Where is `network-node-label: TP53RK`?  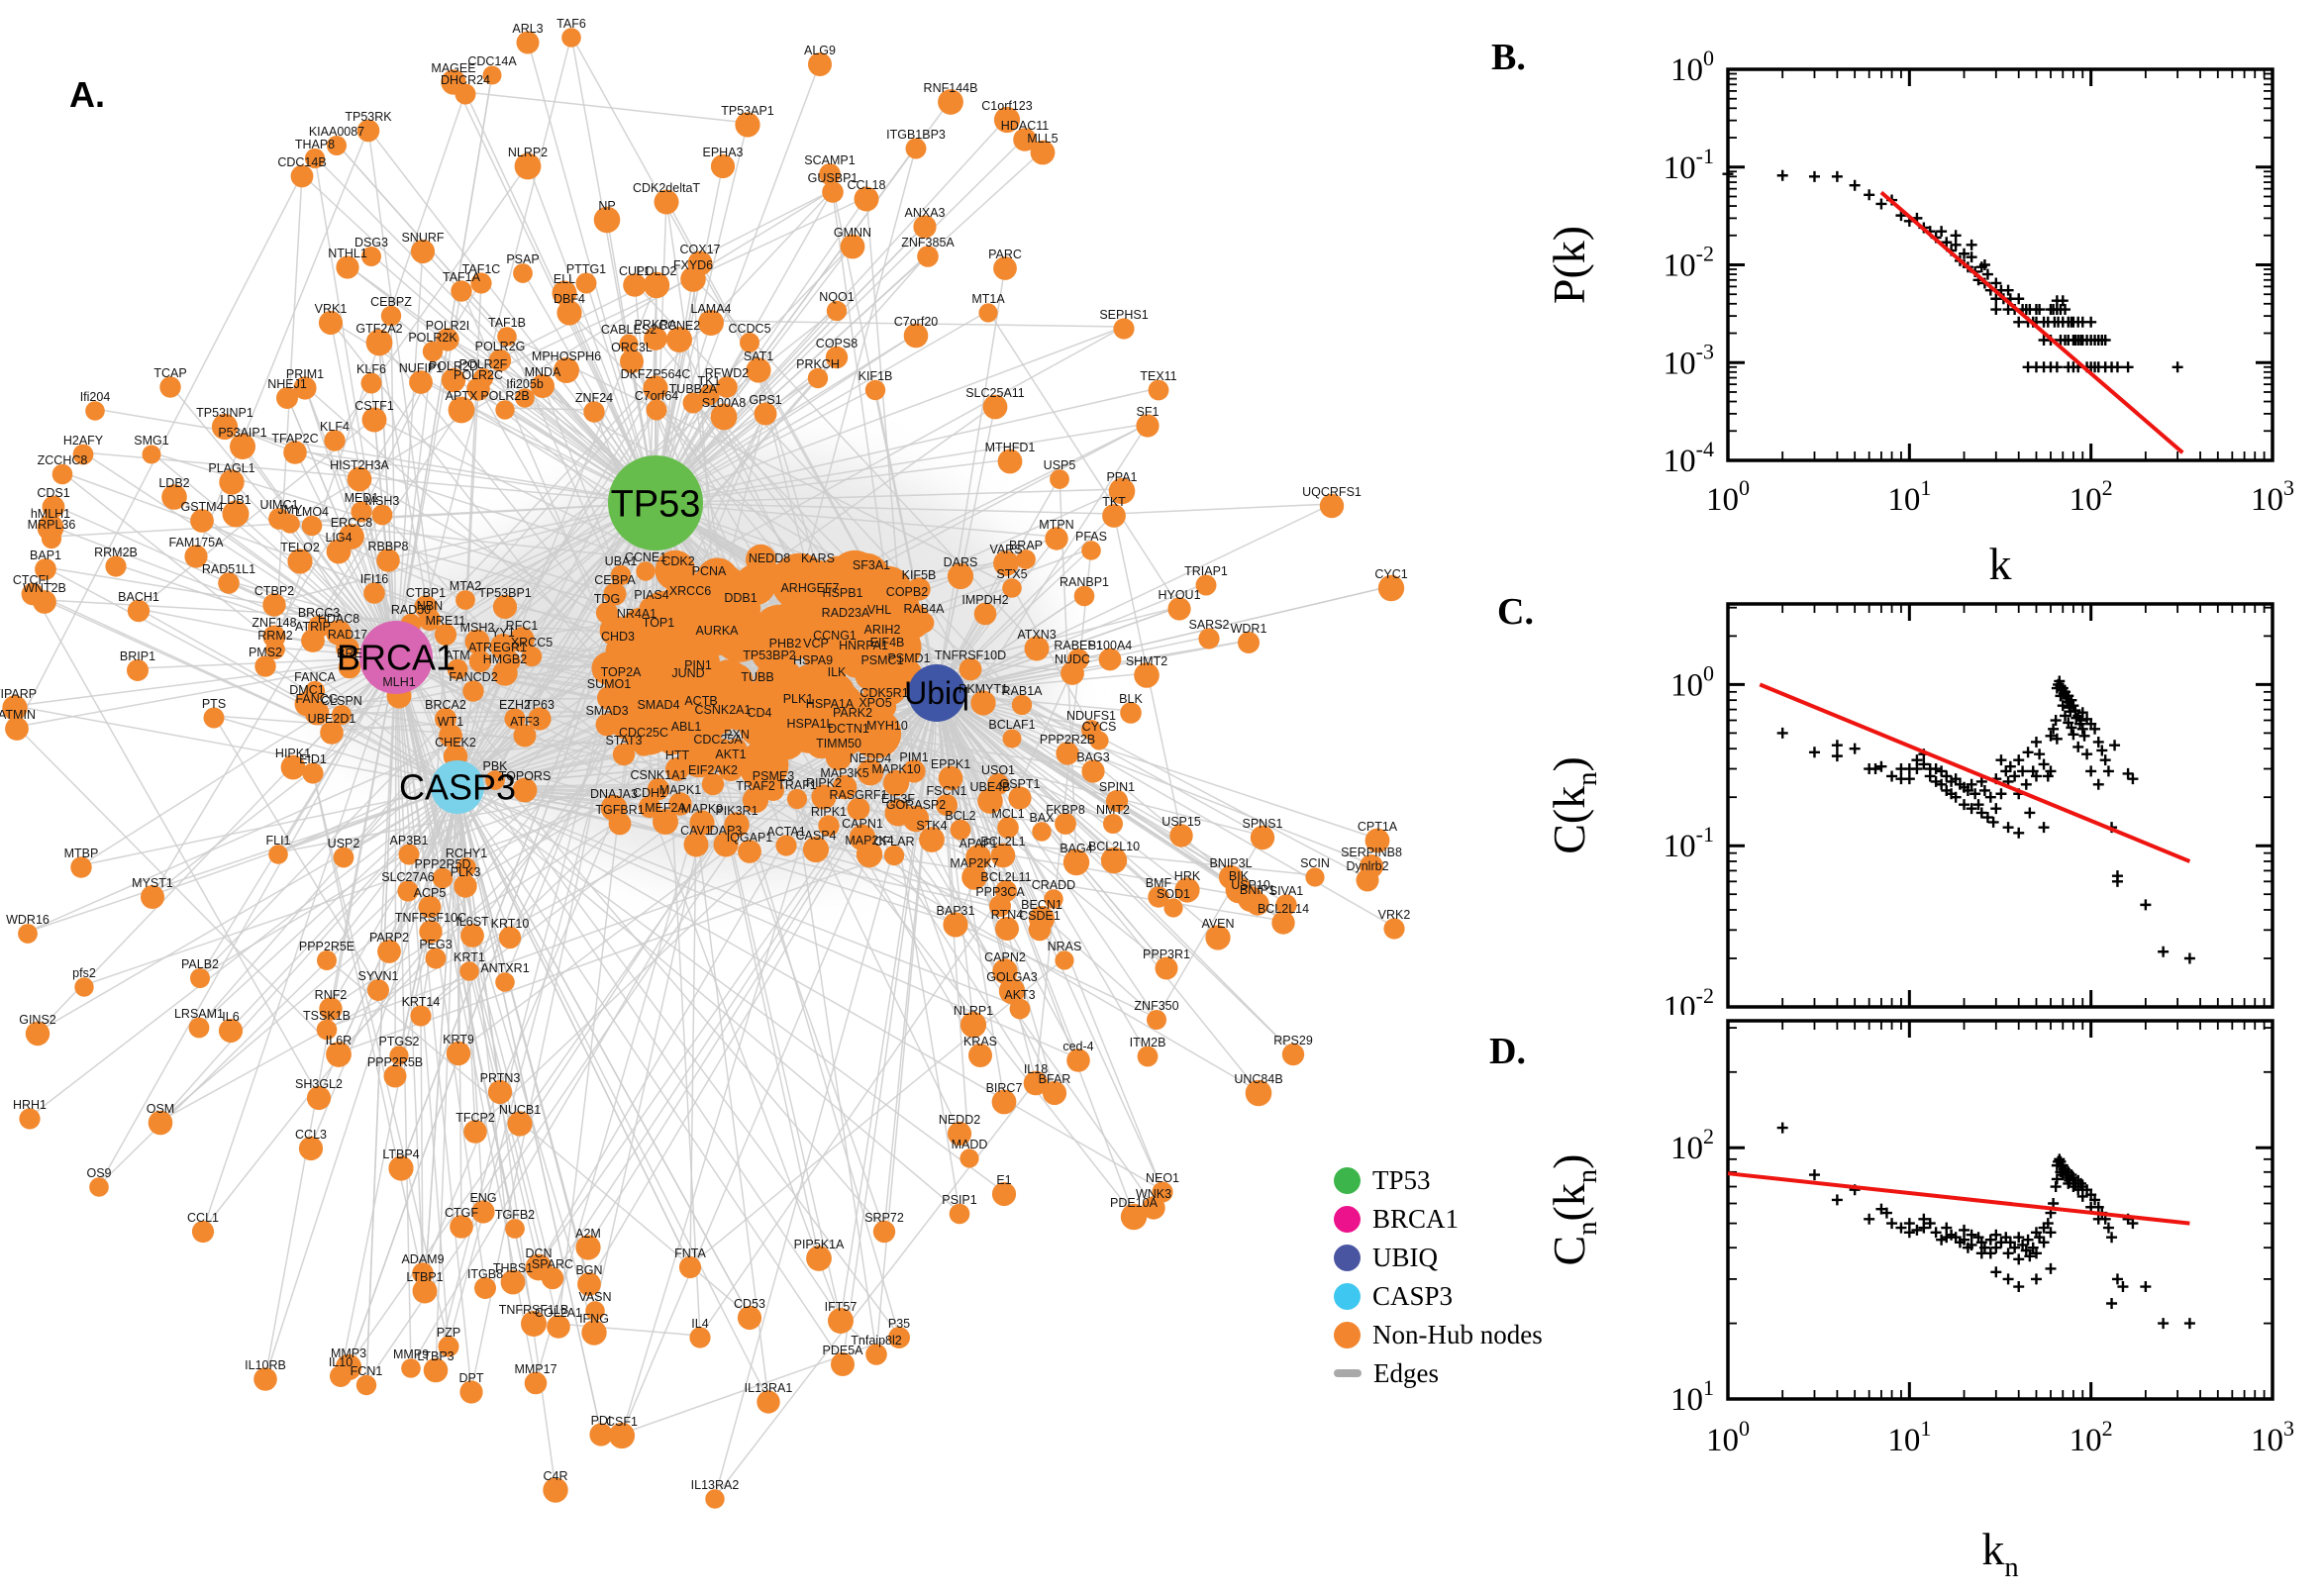
network-node-label: TP53RK is located at coordinates (369, 117).